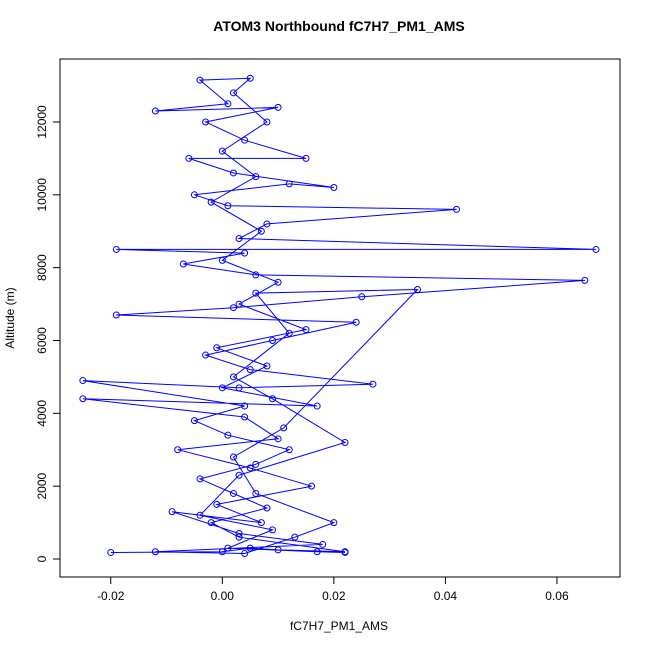  What do you see at coordinates (223, 596) in the screenshot?
I see `x-tick-label: 0.00` at bounding box center [223, 596].